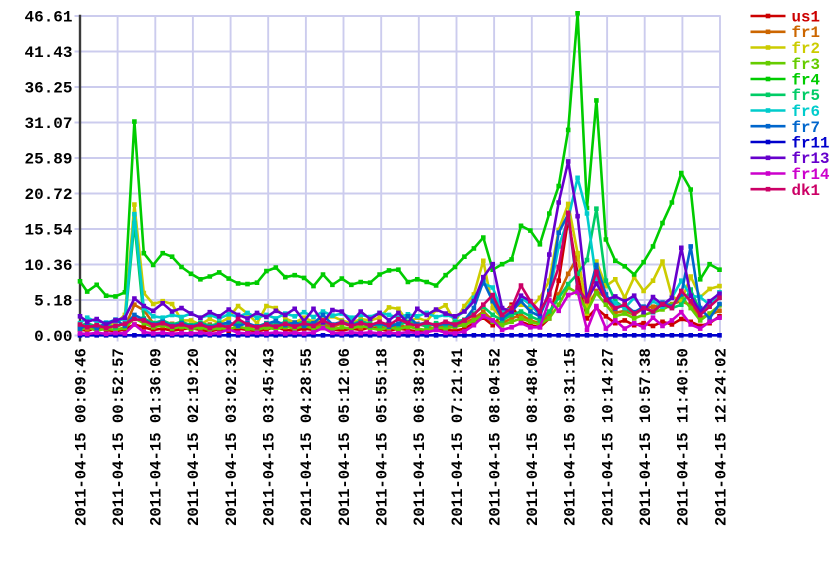  I want to click on svg-text: us1, so click(806, 18).